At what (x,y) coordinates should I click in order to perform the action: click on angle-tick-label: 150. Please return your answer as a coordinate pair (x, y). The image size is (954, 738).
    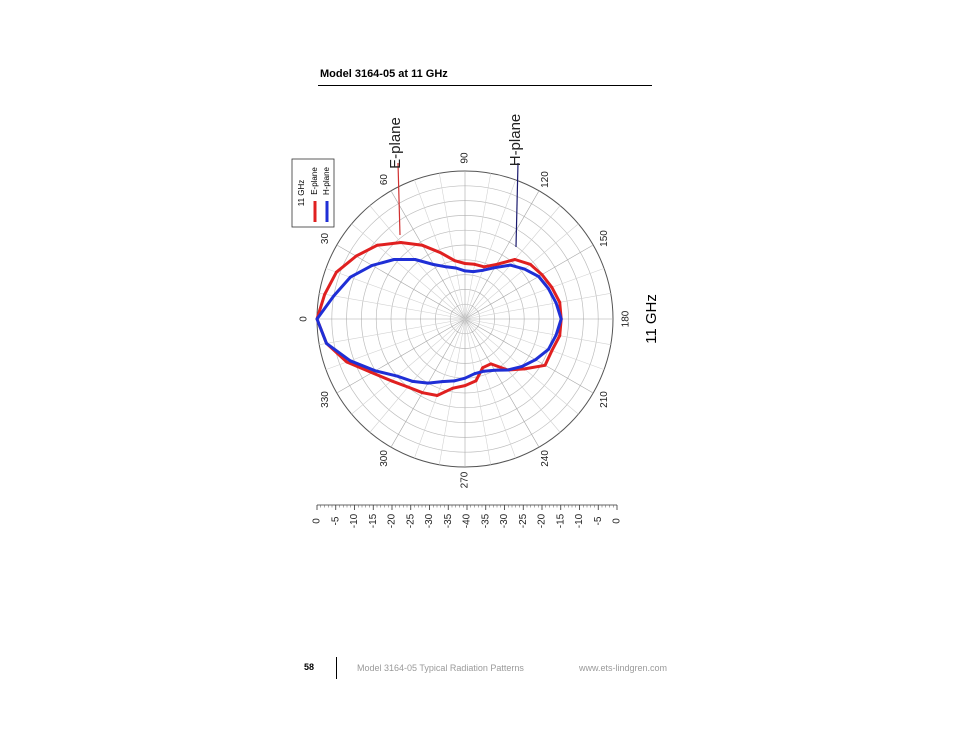
    Looking at the image, I should click on (604, 238).